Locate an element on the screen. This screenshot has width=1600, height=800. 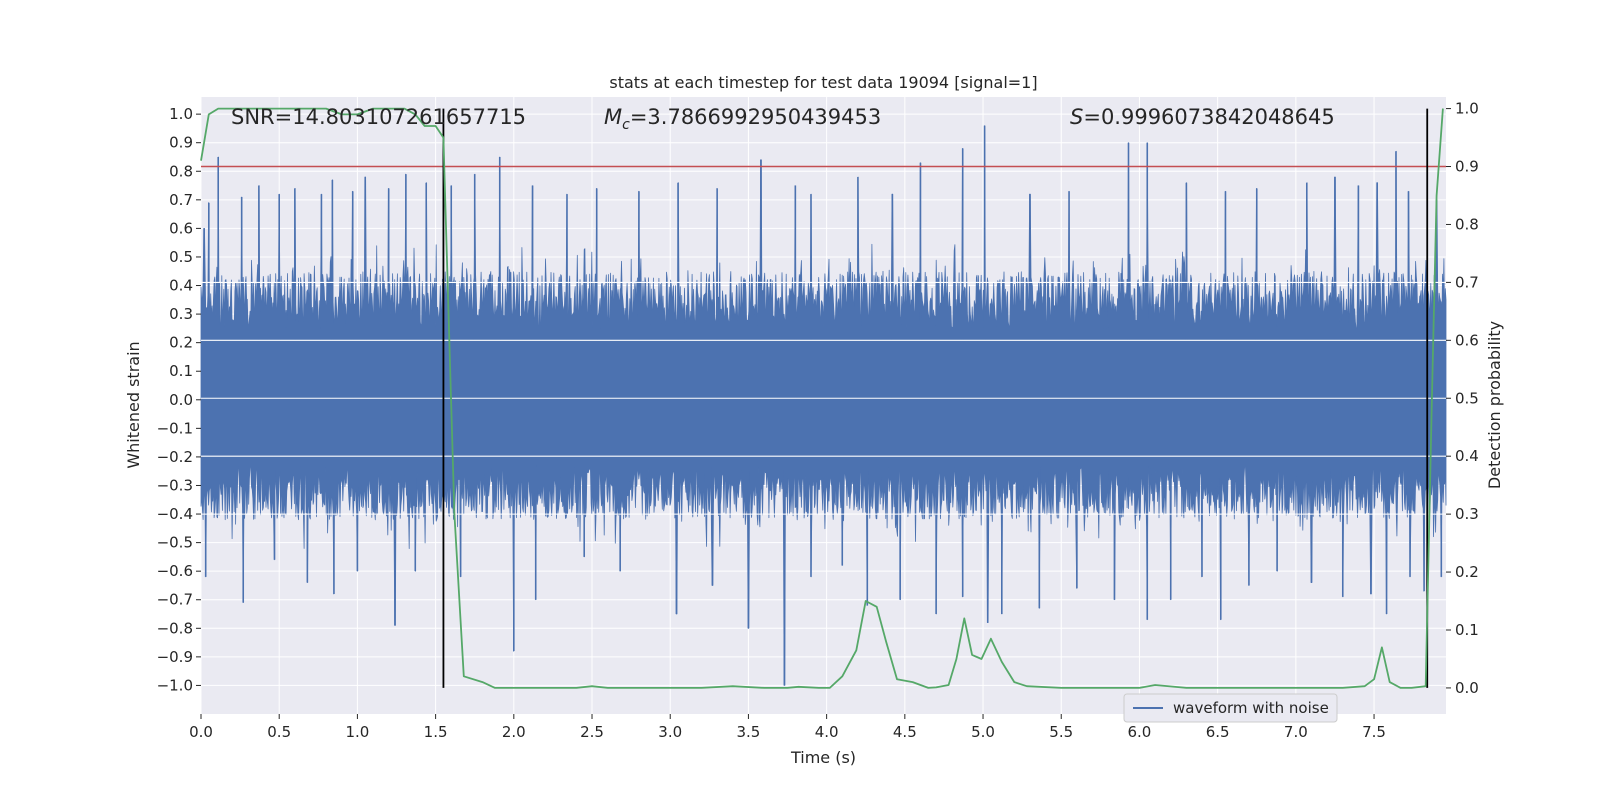
chirp-mass-annotation: Mc=3.7866992950439453 is located at coordinates (742, 119).